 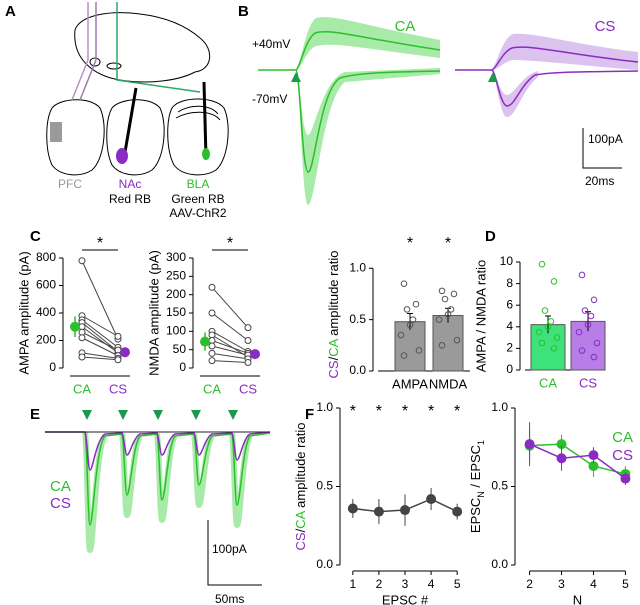 I want to click on y-axis-label: AMPA / NMDA ratio, so click(x=480, y=316).